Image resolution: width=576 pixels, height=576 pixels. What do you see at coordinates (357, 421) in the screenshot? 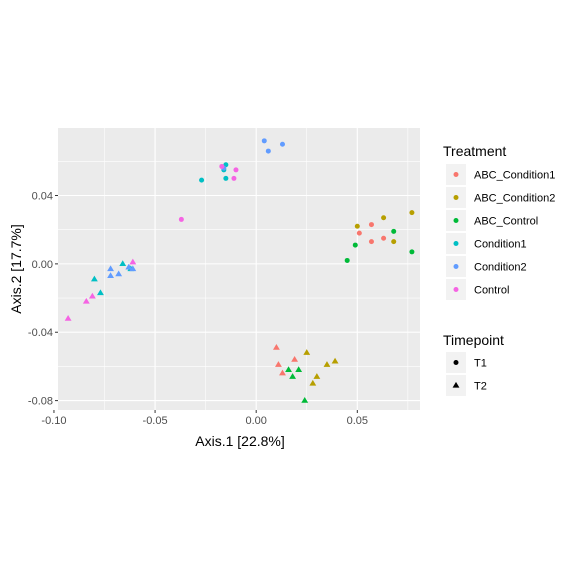
I see `x-tick-label: 0.05` at bounding box center [357, 421].